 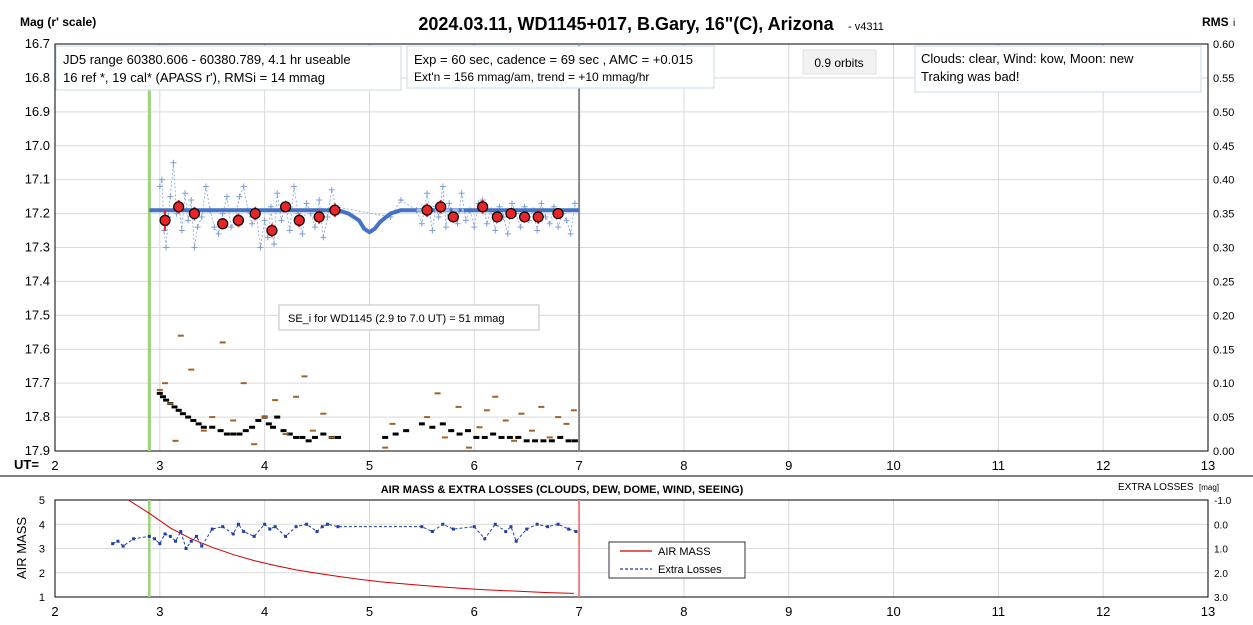 What do you see at coordinates (21, 548) in the screenshot?
I see `bottom-ylabel-left: AIR MASS` at bounding box center [21, 548].